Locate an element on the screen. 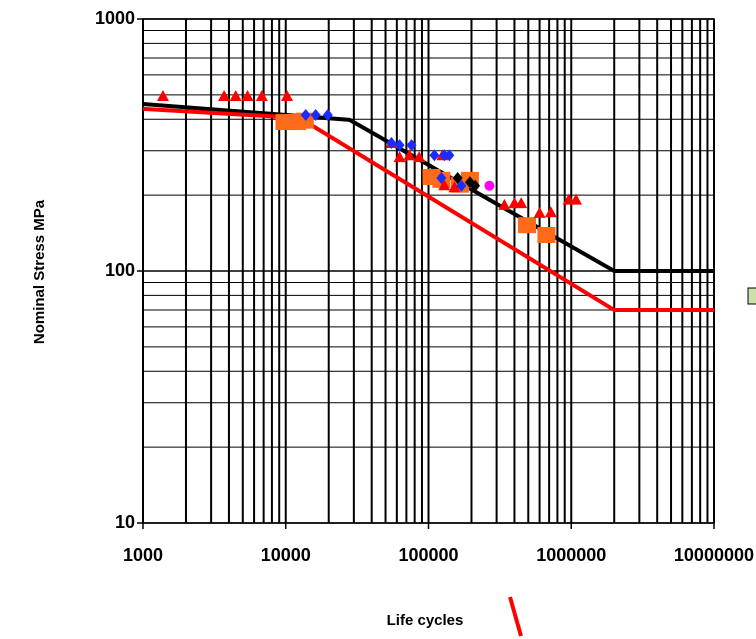 The height and width of the screenshot is (639, 756). decoration-line is located at coordinates (515, 616).